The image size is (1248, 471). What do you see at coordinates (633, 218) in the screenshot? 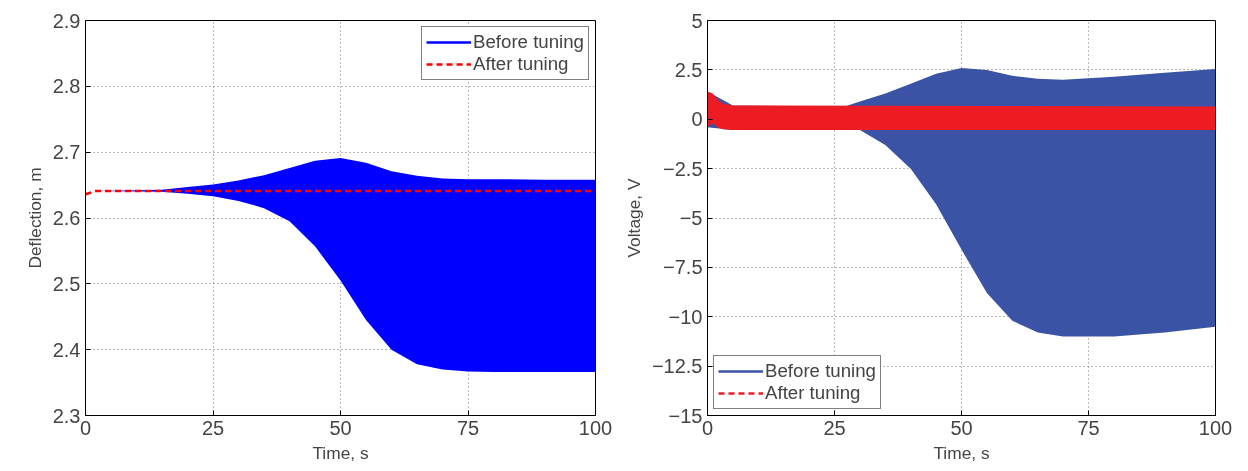
I see `y-axis-title: Voltage, V` at bounding box center [633, 218].